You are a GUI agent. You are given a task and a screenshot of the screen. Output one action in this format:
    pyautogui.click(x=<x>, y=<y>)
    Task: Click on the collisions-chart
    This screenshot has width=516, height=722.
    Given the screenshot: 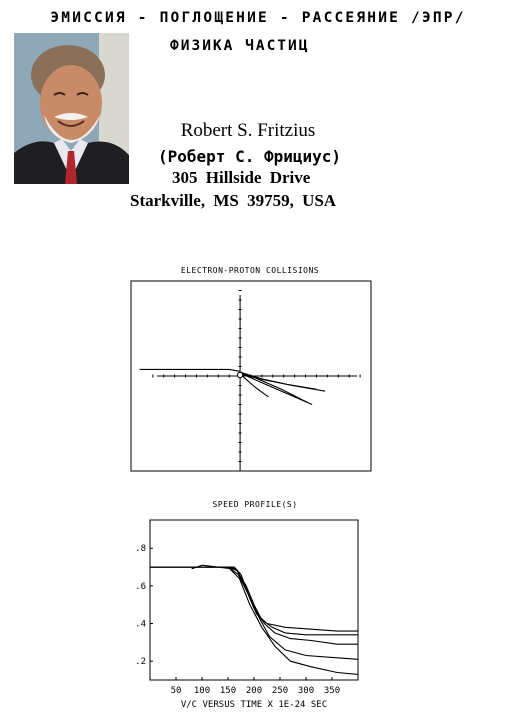 What is the action you would take?
    pyautogui.click(x=251, y=376)
    